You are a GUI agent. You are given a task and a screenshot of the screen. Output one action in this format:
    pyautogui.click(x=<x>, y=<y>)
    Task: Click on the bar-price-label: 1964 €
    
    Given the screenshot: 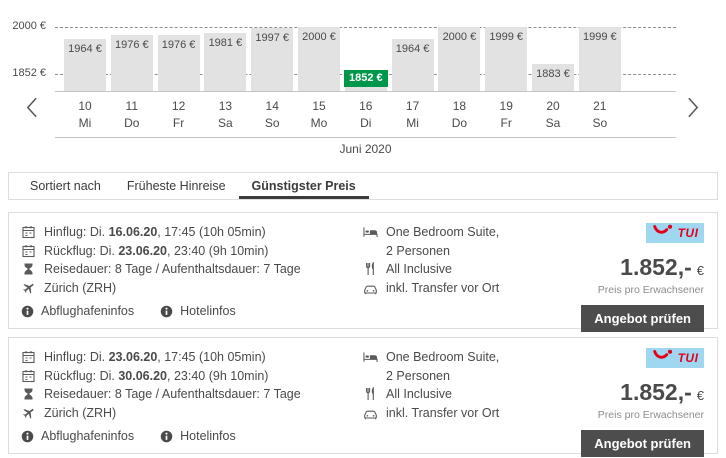 What is the action you would take?
    pyautogui.click(x=85, y=48)
    